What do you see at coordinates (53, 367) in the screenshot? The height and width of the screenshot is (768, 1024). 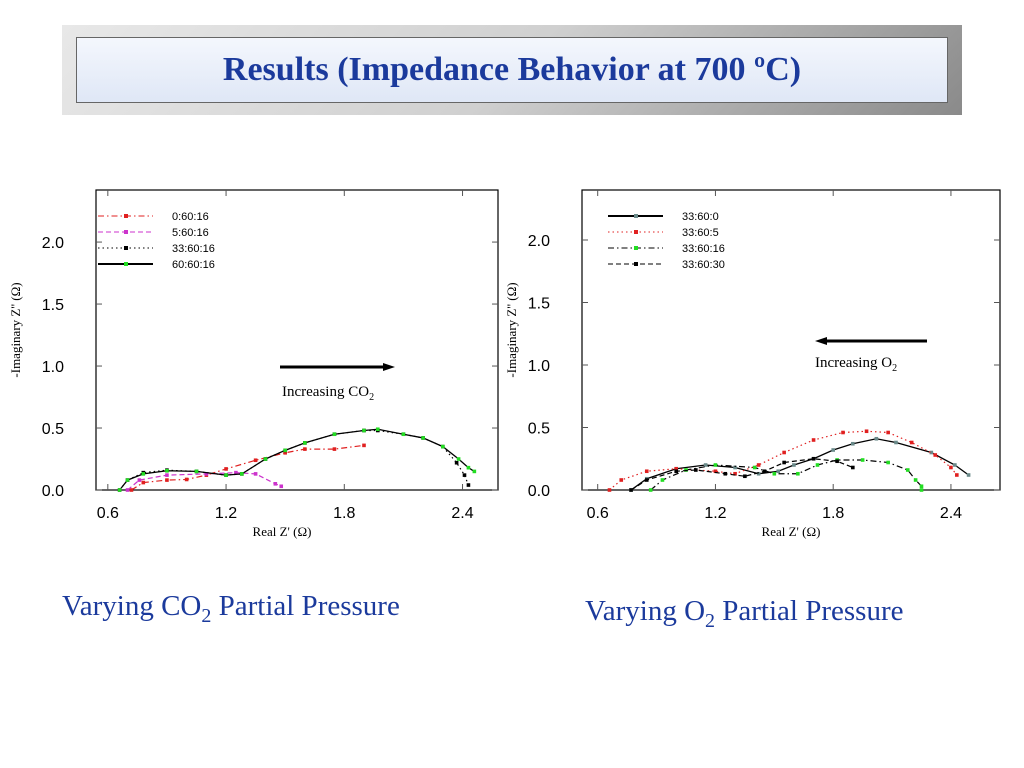 I see `y-tick-label: 1.0` at bounding box center [53, 367].